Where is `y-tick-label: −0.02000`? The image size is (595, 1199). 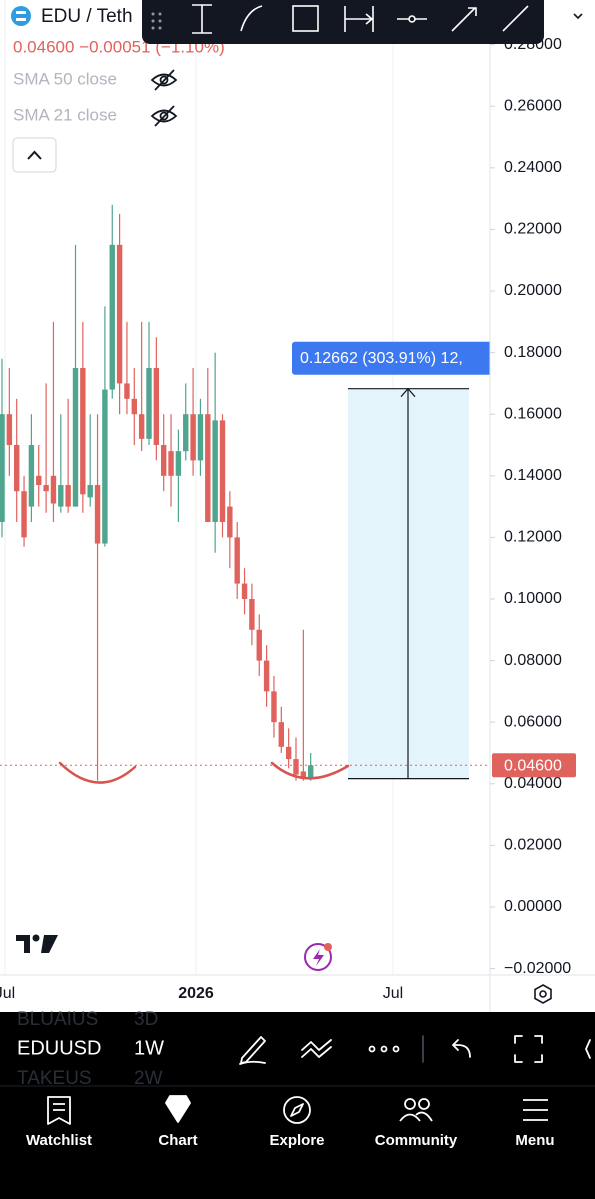
y-tick-label: −0.02000 is located at coordinates (537, 968).